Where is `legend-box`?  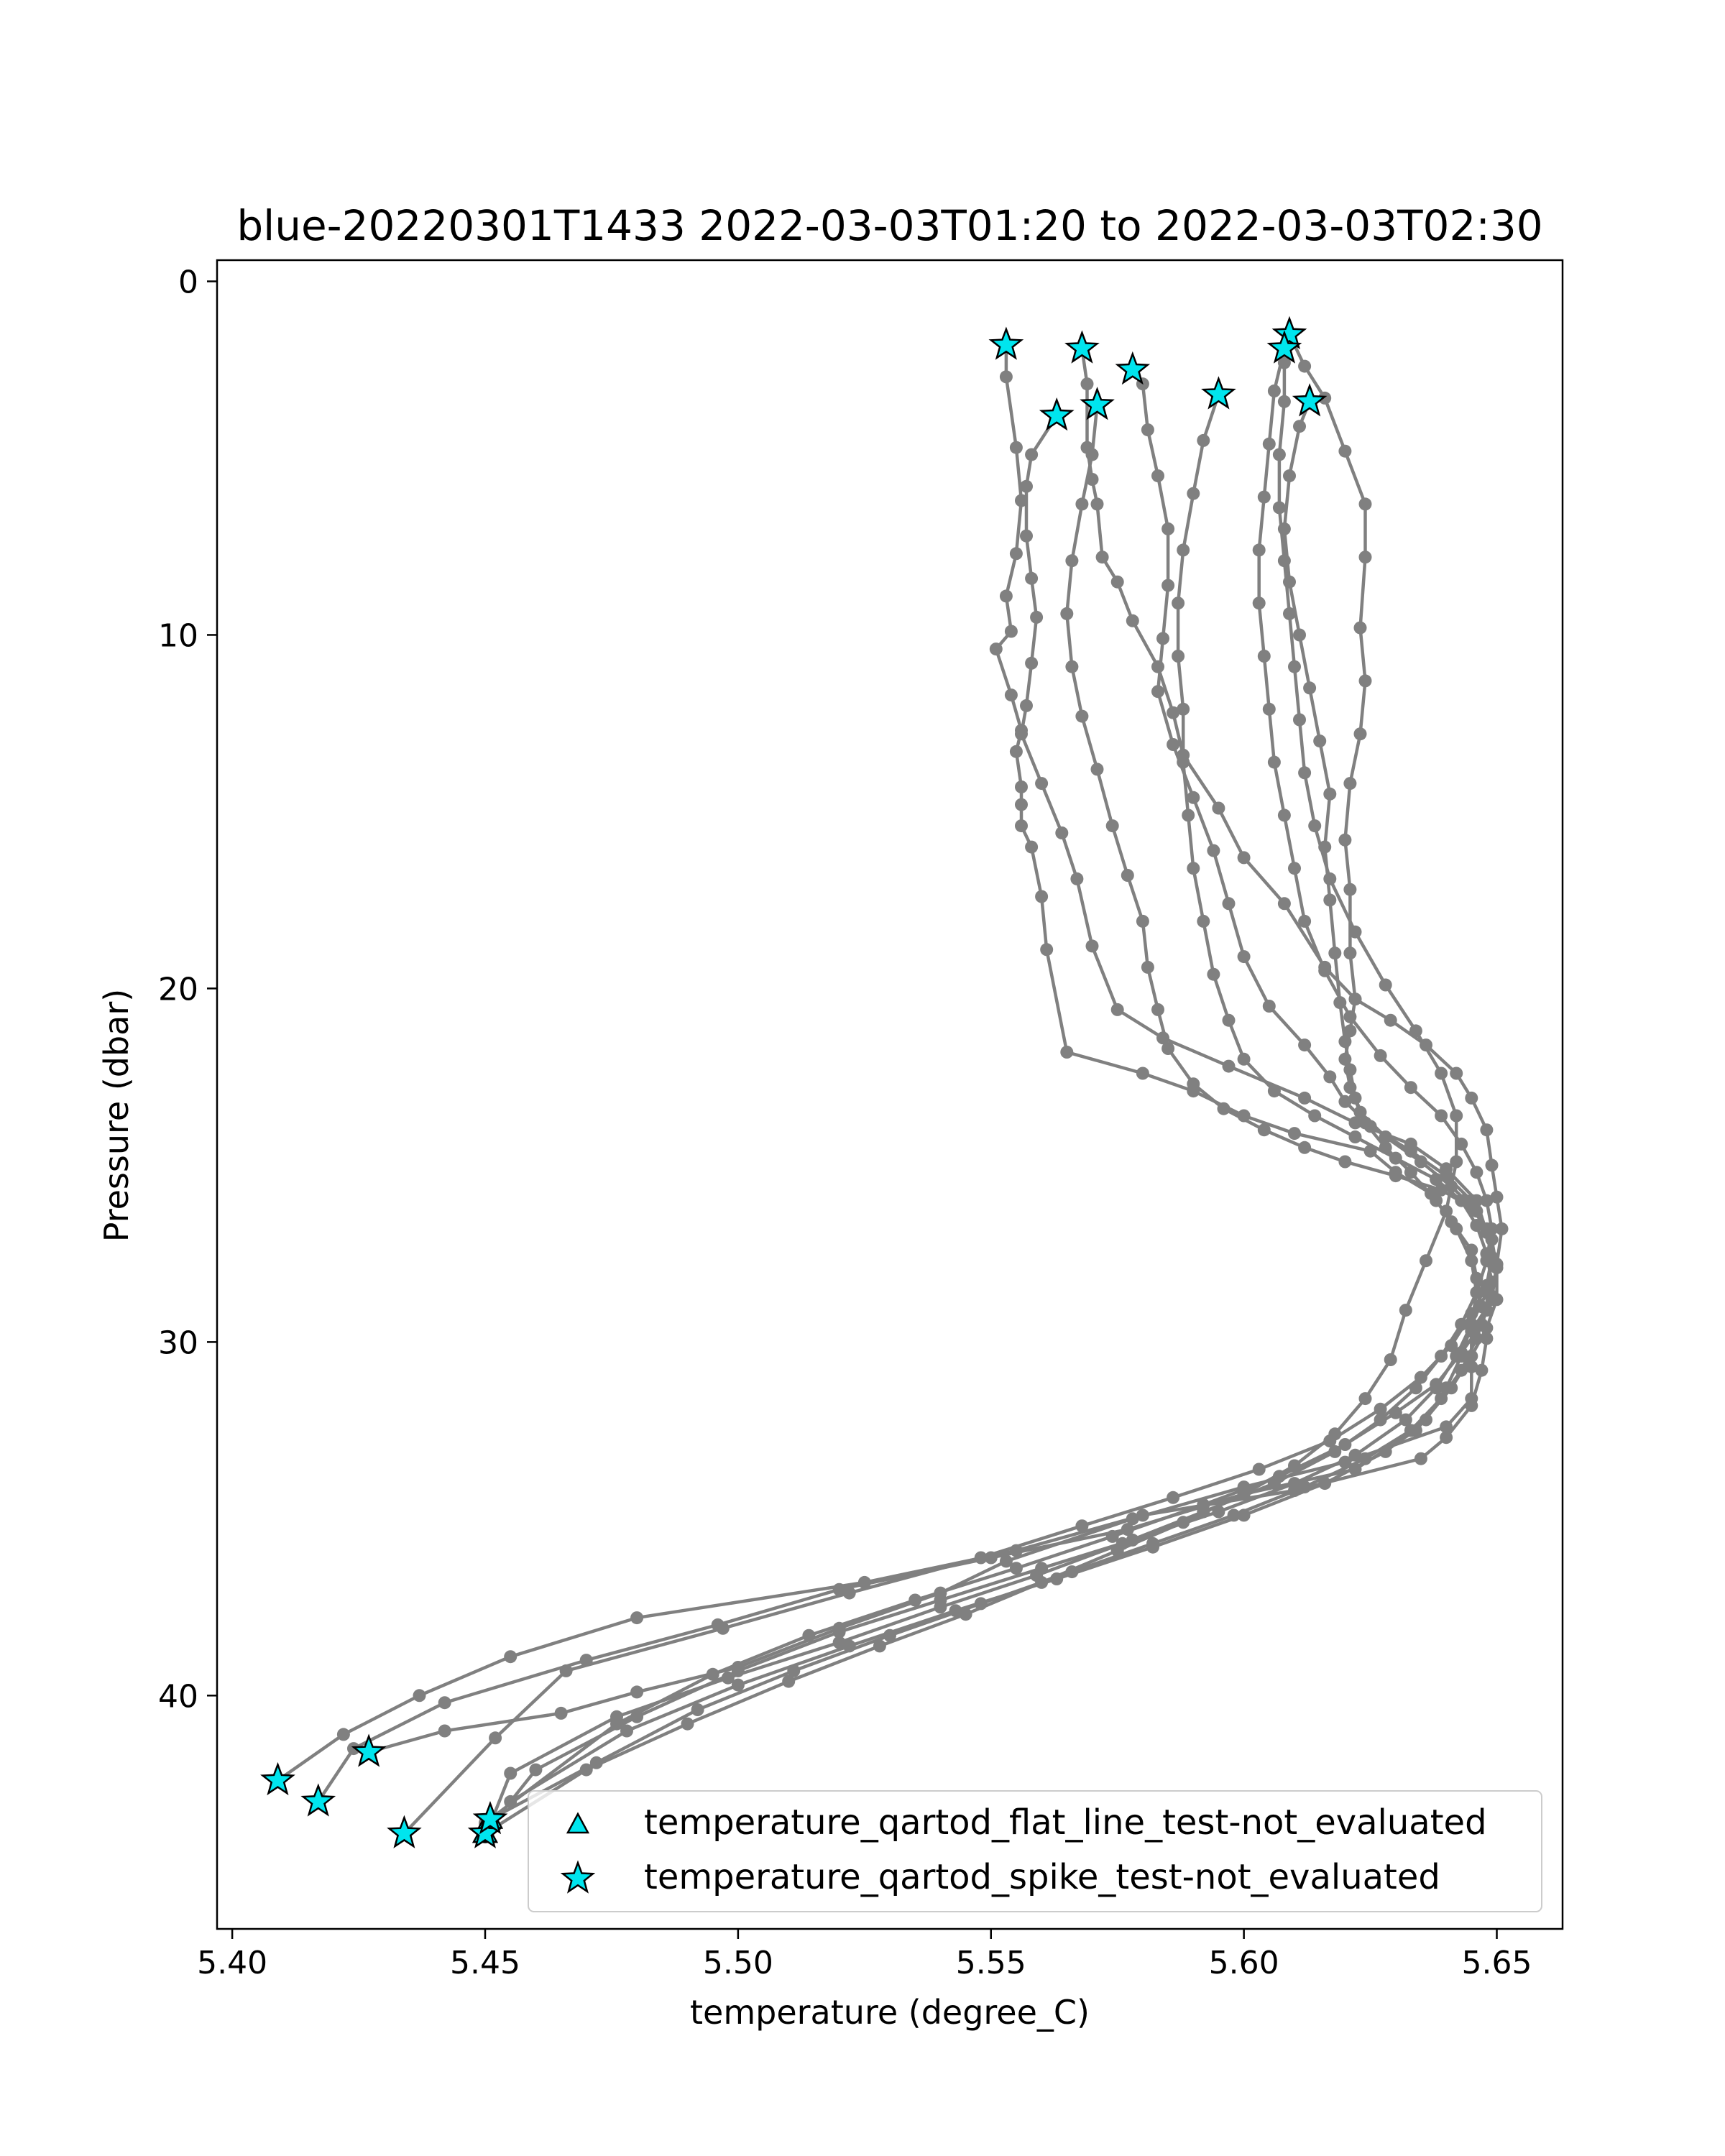 legend-box is located at coordinates (1035, 1851).